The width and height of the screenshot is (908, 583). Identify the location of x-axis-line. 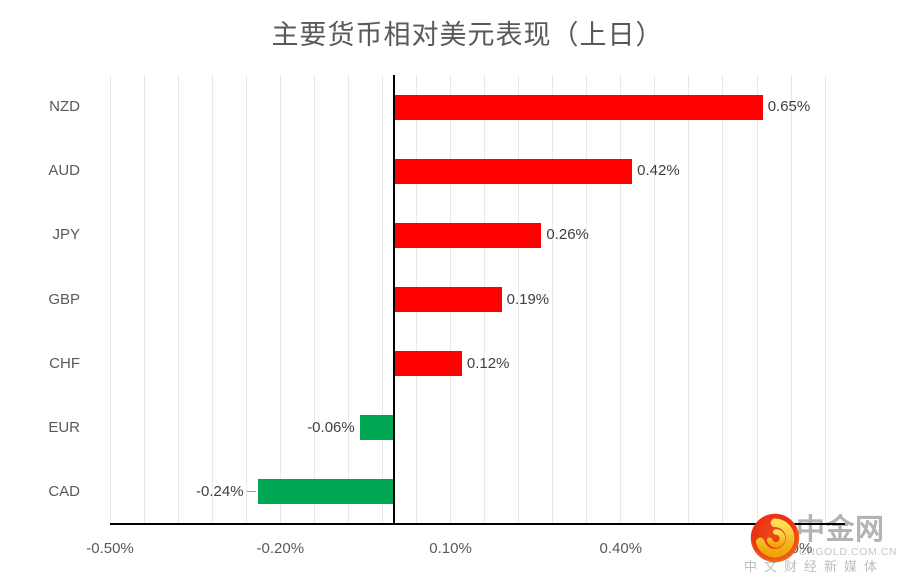
(477, 524).